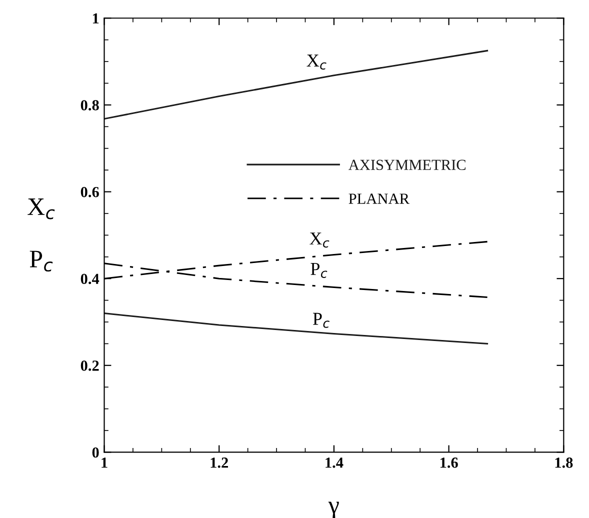  I want to click on x-tick-label: 1.8, so click(564, 463).